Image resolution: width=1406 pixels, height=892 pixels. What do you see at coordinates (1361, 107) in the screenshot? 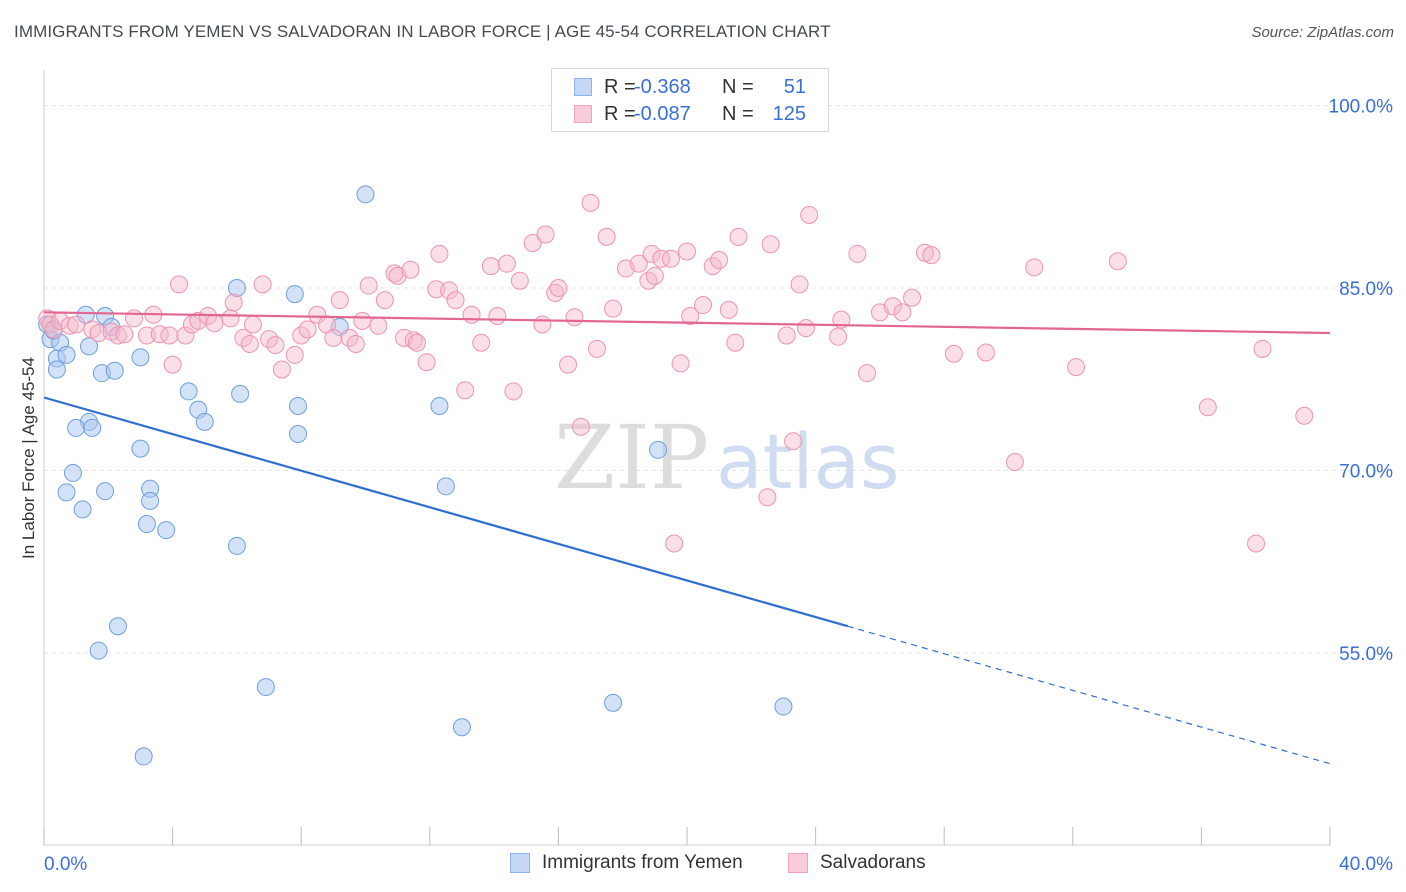
I see `y-tick-label: 100.0%` at bounding box center [1361, 107].